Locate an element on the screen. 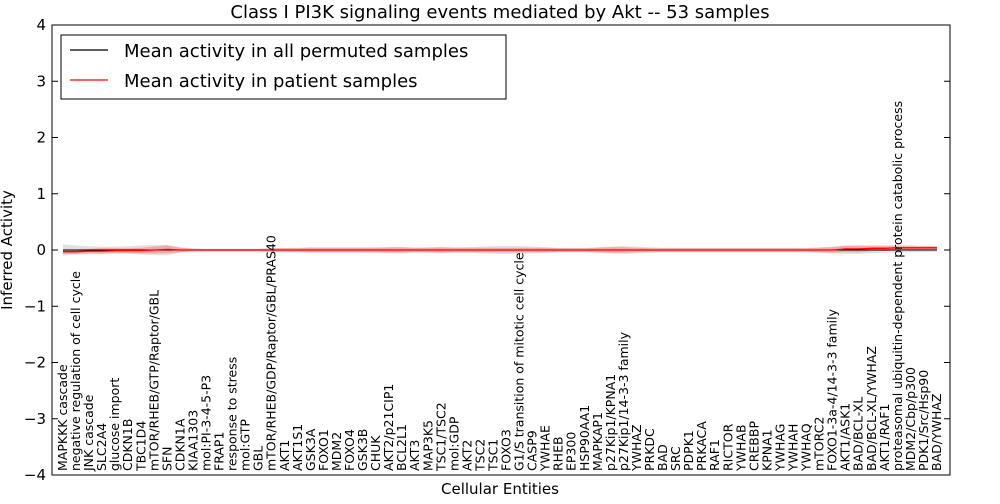  y-tick-label: −2 is located at coordinates (35, 363).